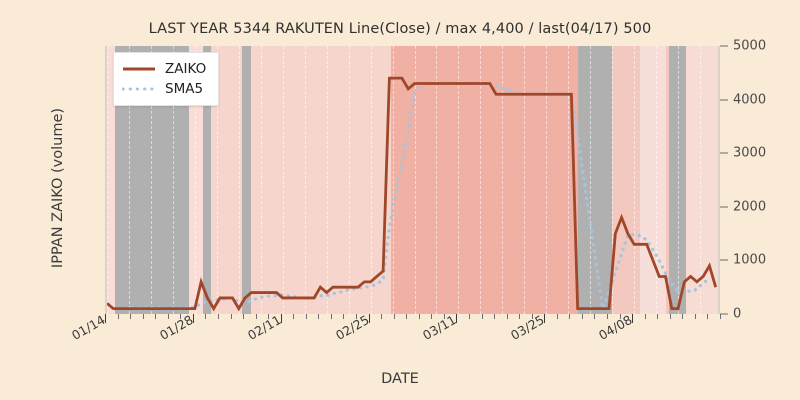 The height and width of the screenshot is (400, 800). I want to click on legend-swatch-zaiko, so click(139, 69).